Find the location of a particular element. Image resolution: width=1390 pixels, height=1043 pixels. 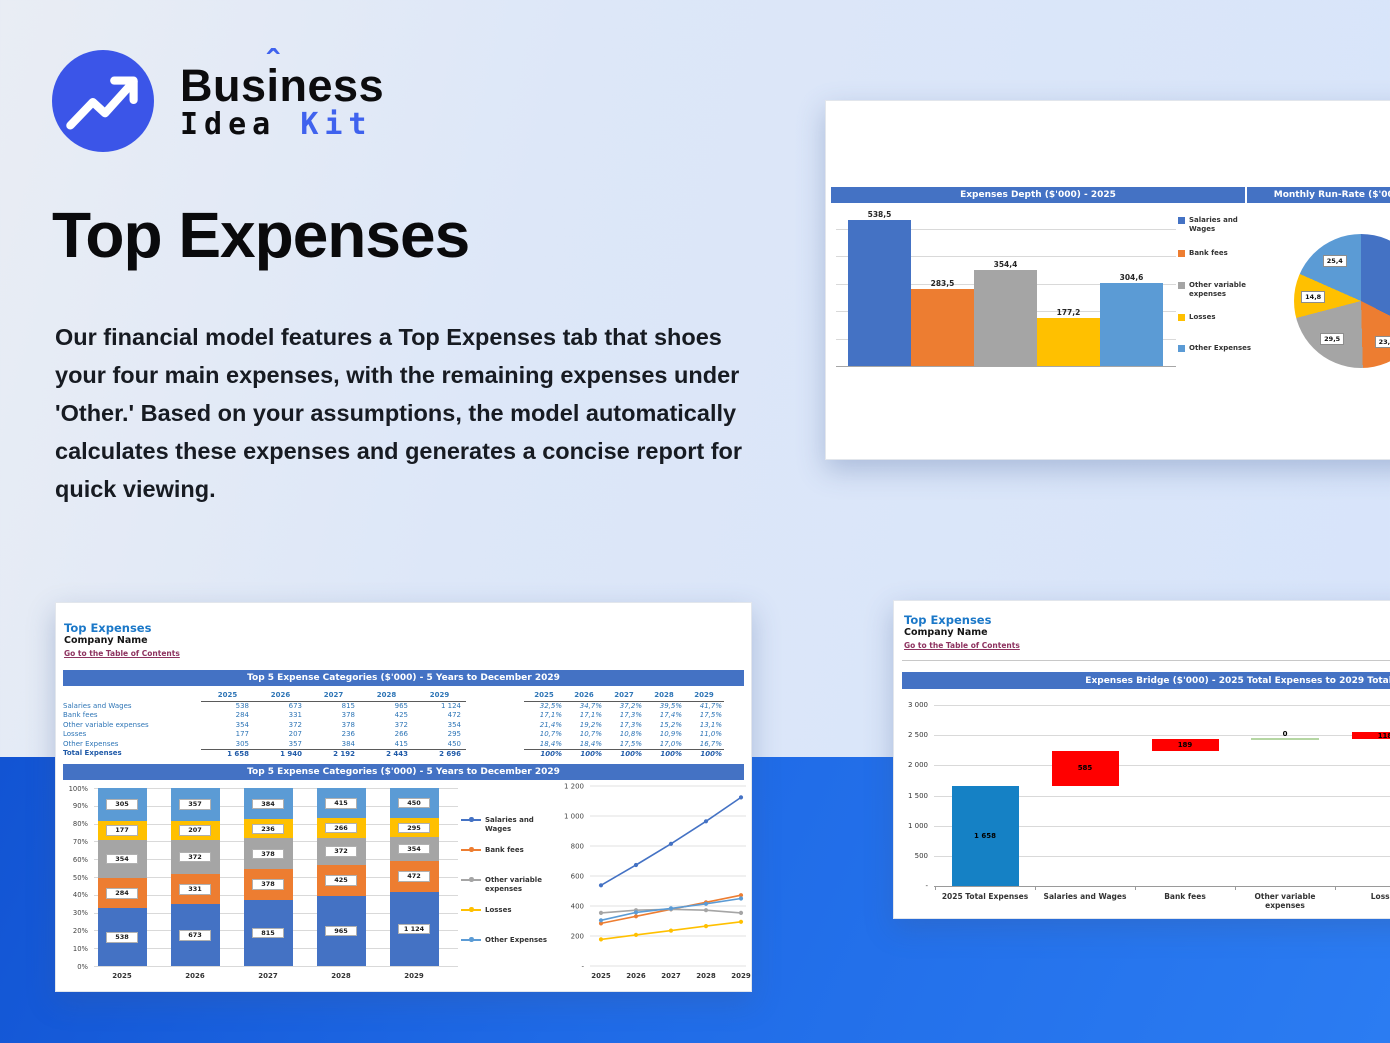

brand-name-business: Busi ˆ ness is located at coordinates (282, 77).